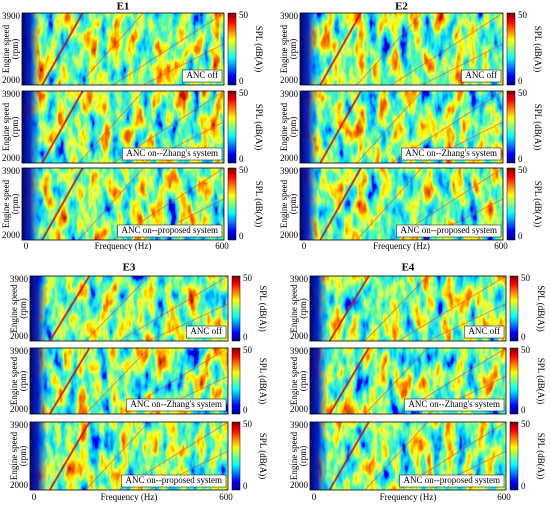 The height and width of the screenshot is (507, 550). Describe the element at coordinates (123, 7) in the screenshot. I see `panel-title: E1` at that location.